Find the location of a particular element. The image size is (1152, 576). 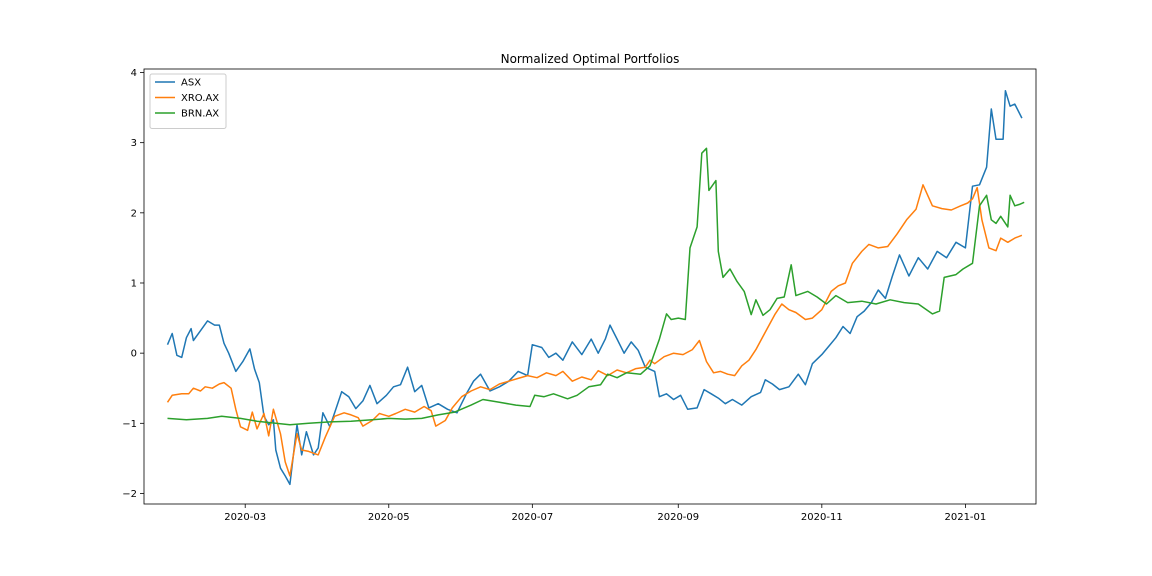

legend: ASX XRO.AX BRN.AX is located at coordinates (188, 101).